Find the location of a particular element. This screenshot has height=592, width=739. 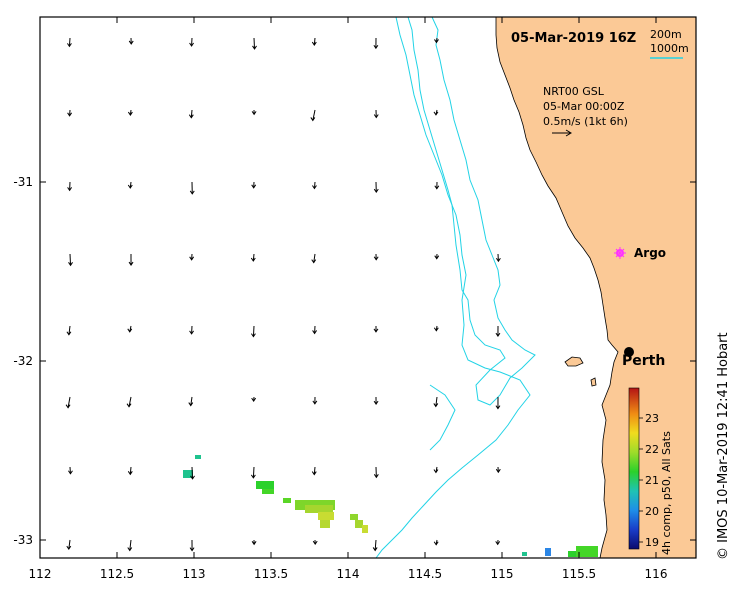

y-tick-label: -32 is located at coordinates (23, 361).